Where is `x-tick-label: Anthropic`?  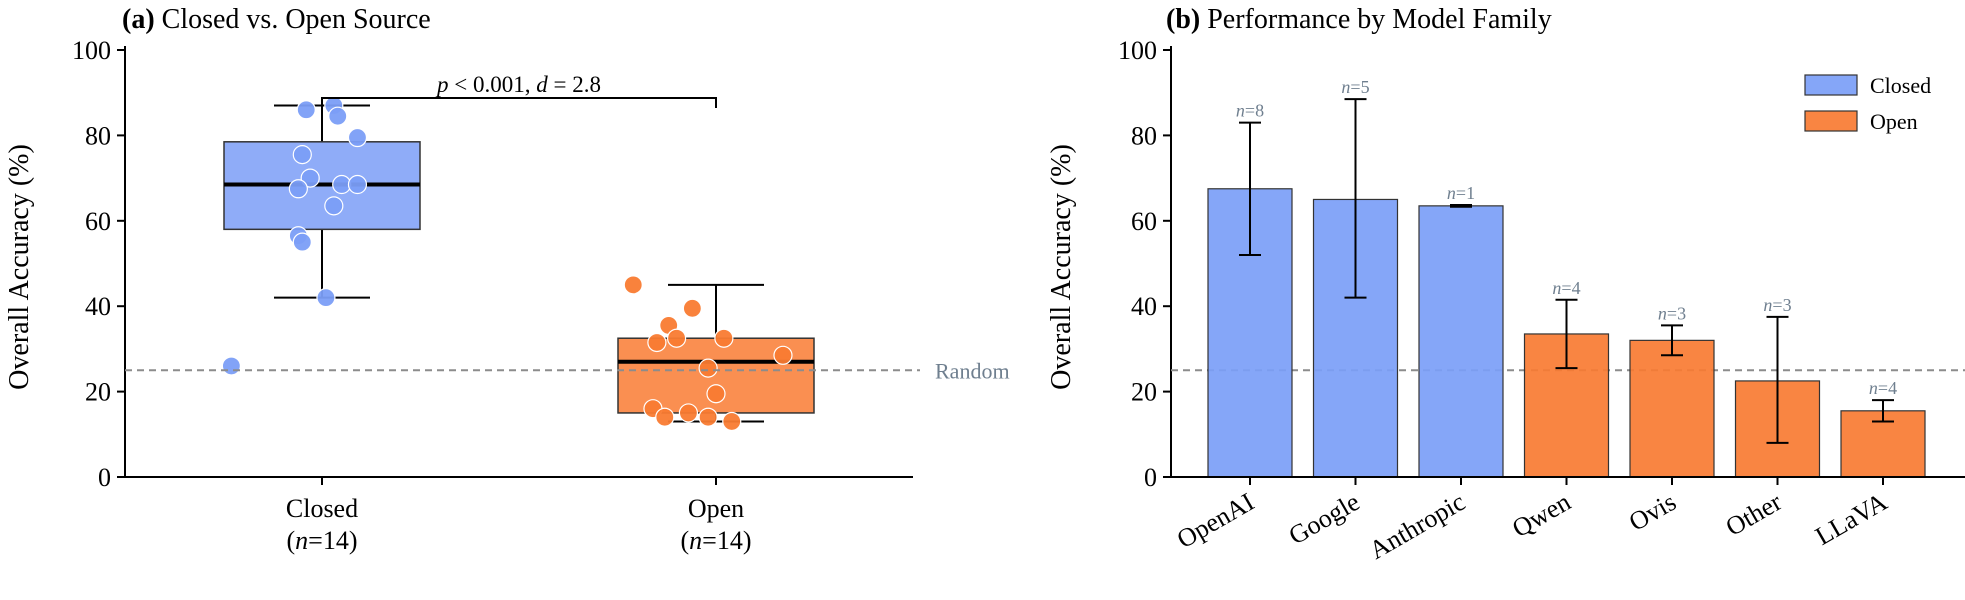 x-tick-label: Anthropic is located at coordinates (1417, 526).